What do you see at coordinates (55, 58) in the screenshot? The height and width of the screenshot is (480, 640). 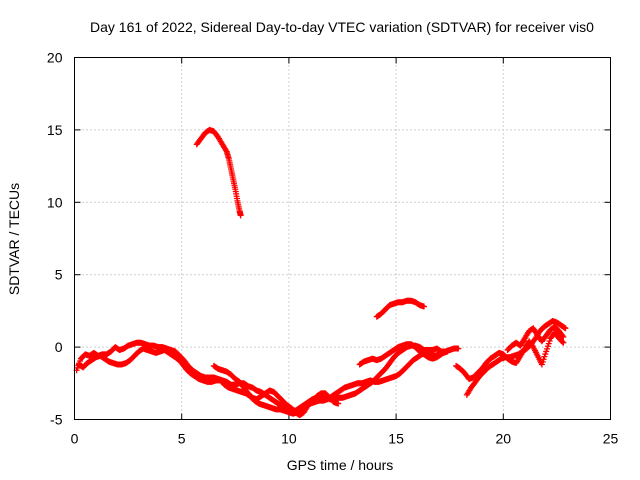 I see `y-tick-label: 20` at bounding box center [55, 58].